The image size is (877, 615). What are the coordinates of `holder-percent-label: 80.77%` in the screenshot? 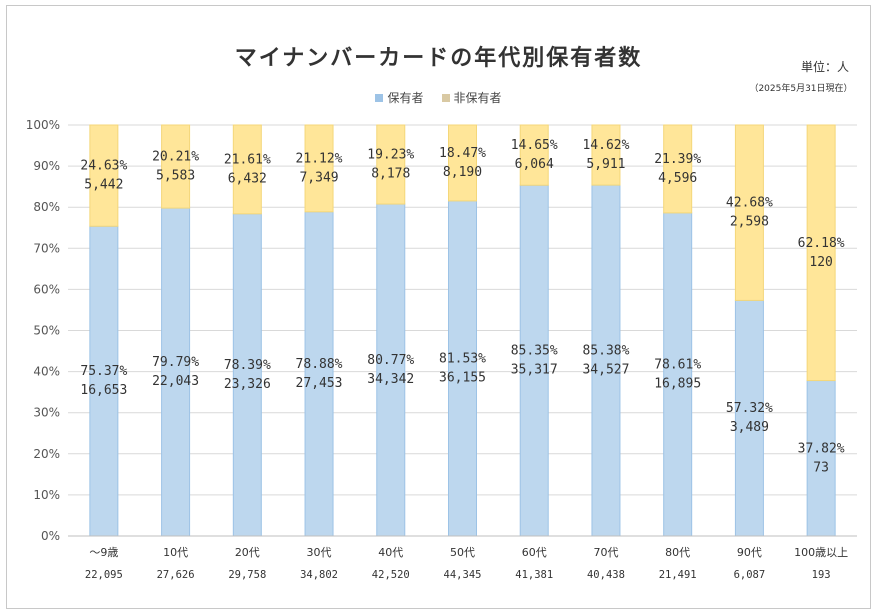 It's located at (390, 360).